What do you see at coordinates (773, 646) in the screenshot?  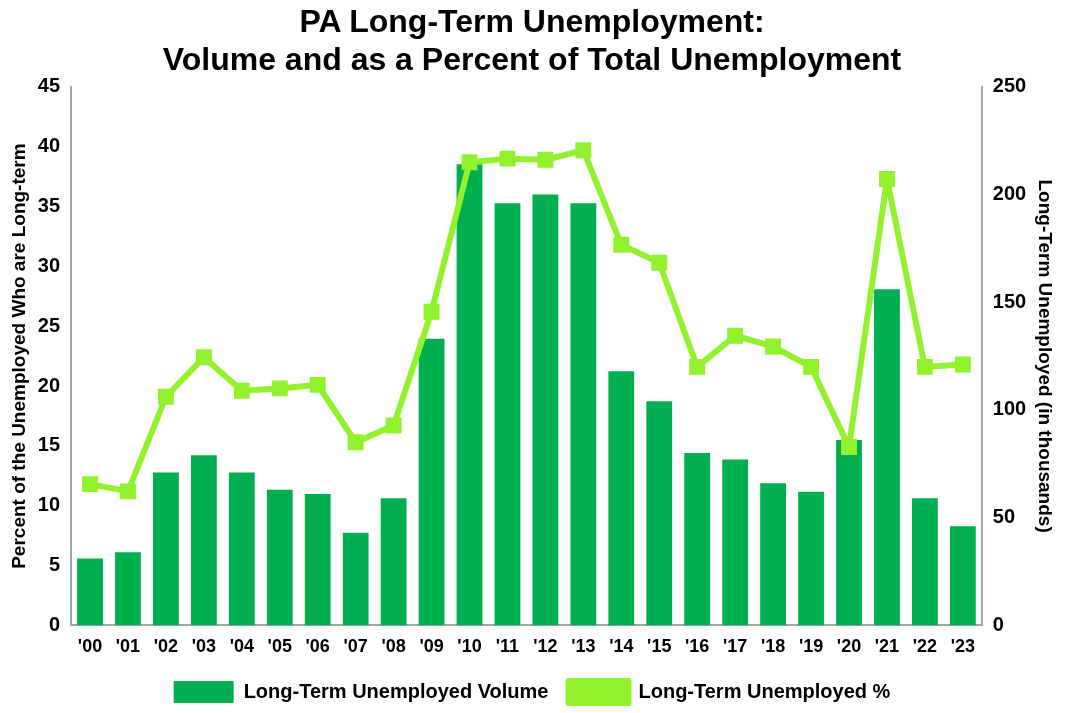 I see `x-tick-label: '18` at bounding box center [773, 646].